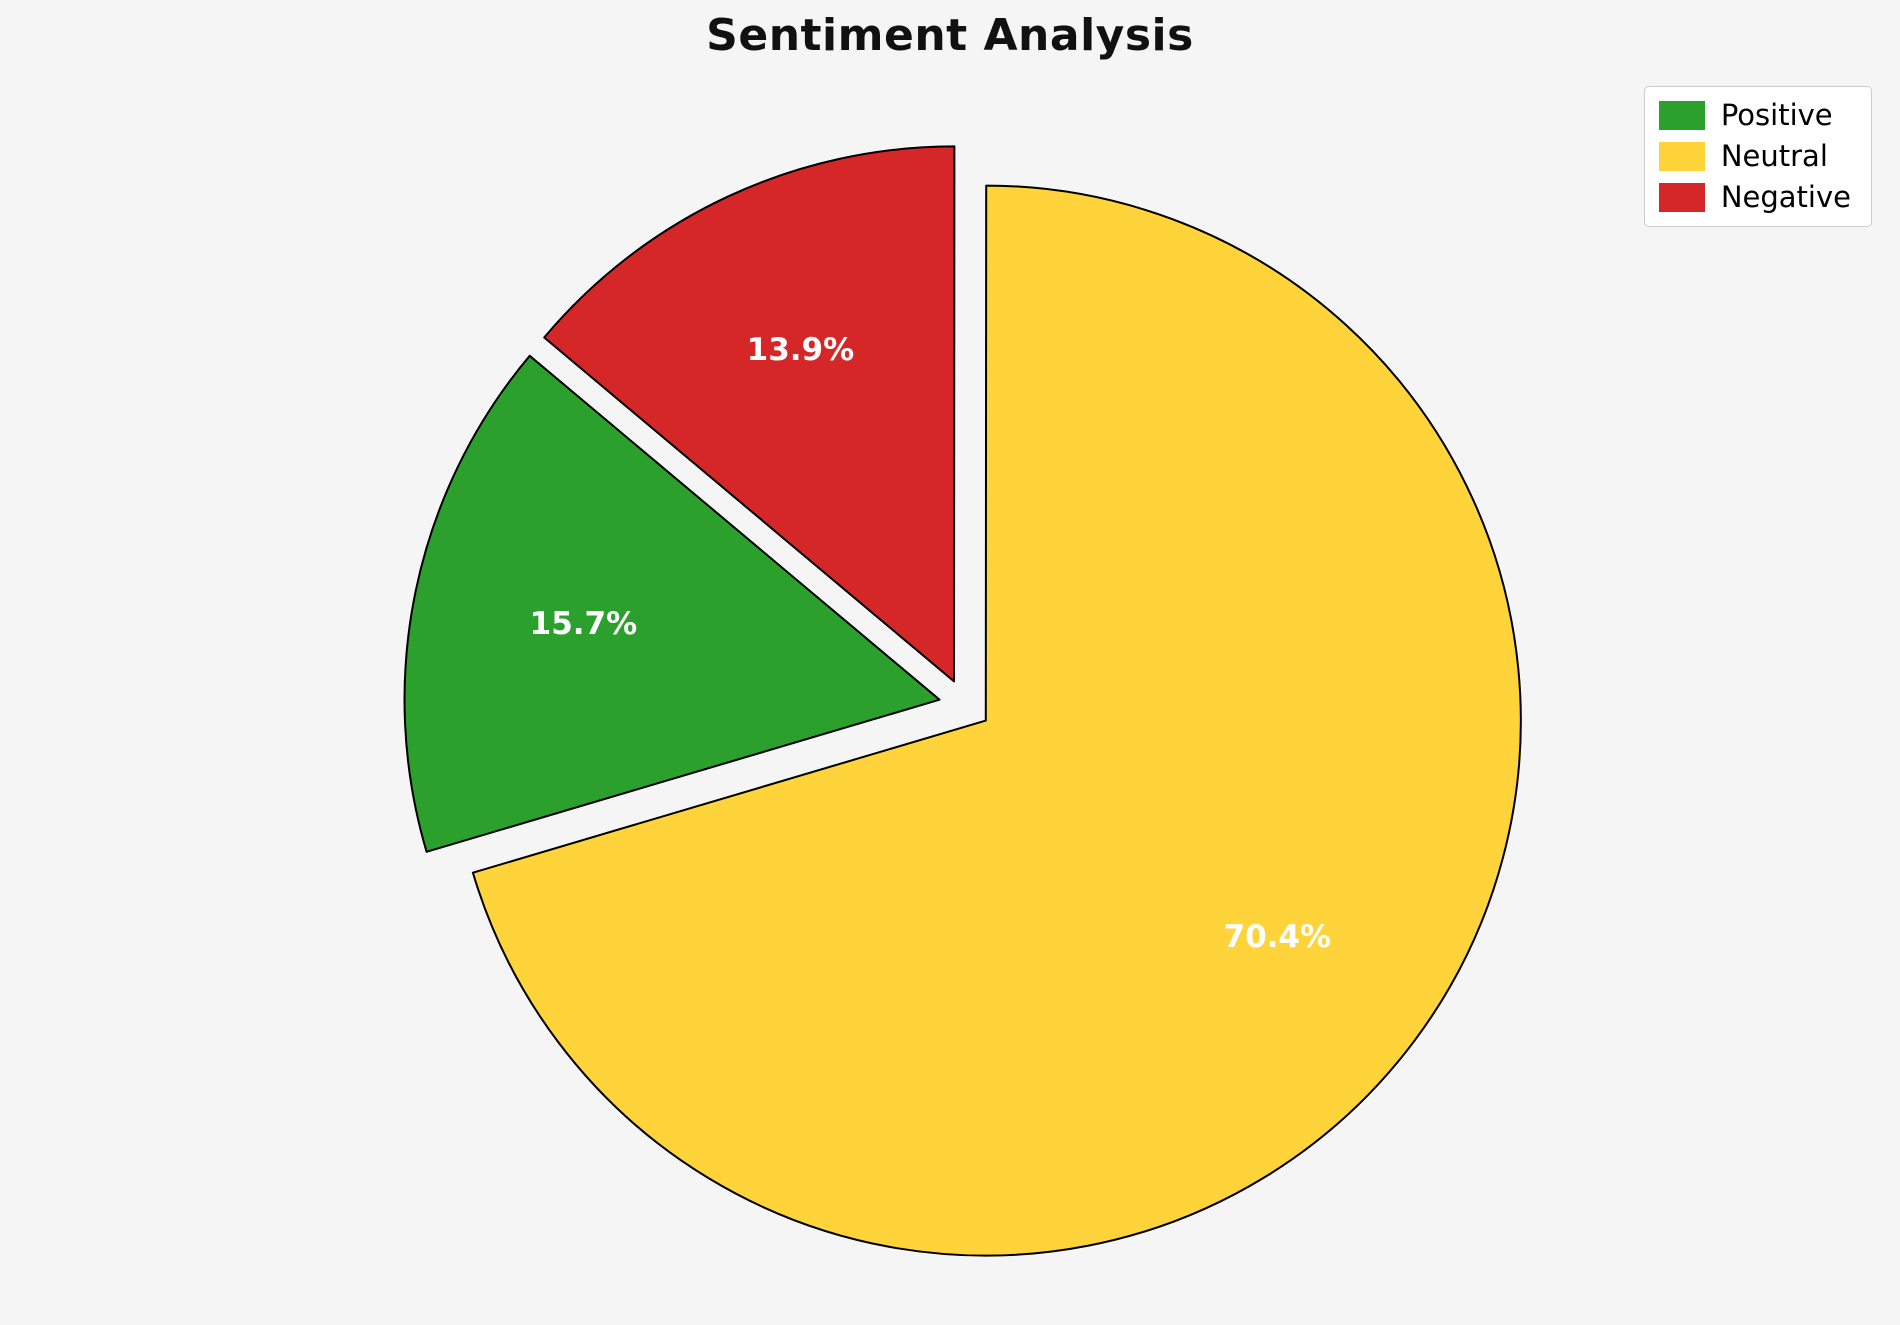 The width and height of the screenshot is (1900, 1325). What do you see at coordinates (584, 624) in the screenshot?
I see `pie-slice-percentage-positive: 15.7%` at bounding box center [584, 624].